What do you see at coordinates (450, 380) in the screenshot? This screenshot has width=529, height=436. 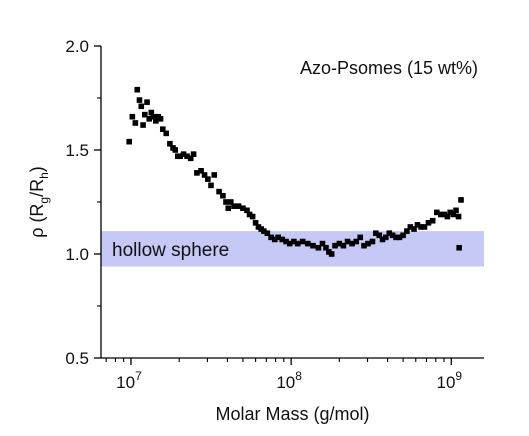 I see `x-tick-label: 10⁹` at bounding box center [450, 380].